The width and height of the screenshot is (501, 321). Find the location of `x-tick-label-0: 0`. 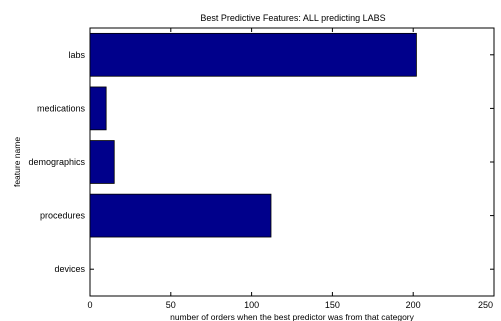

x-tick-label-0: 0 is located at coordinates (89, 305).